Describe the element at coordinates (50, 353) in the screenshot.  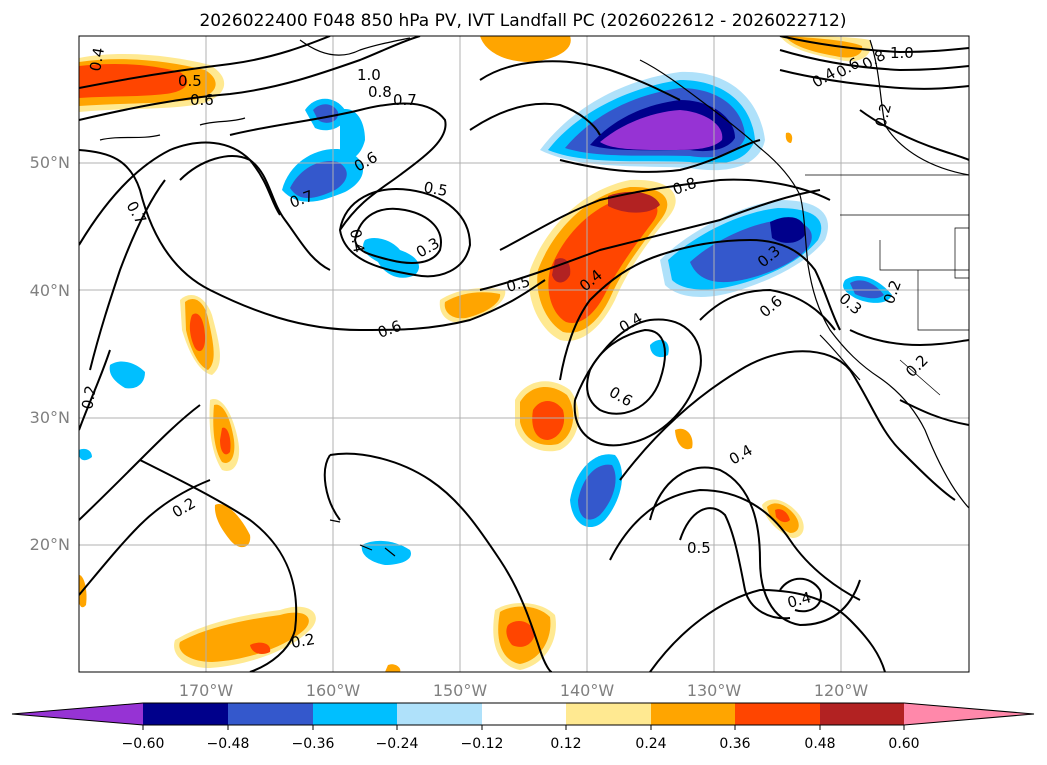
I see `lat-tick-labels: 50°N 40°N 30°N 20°N` at that location.